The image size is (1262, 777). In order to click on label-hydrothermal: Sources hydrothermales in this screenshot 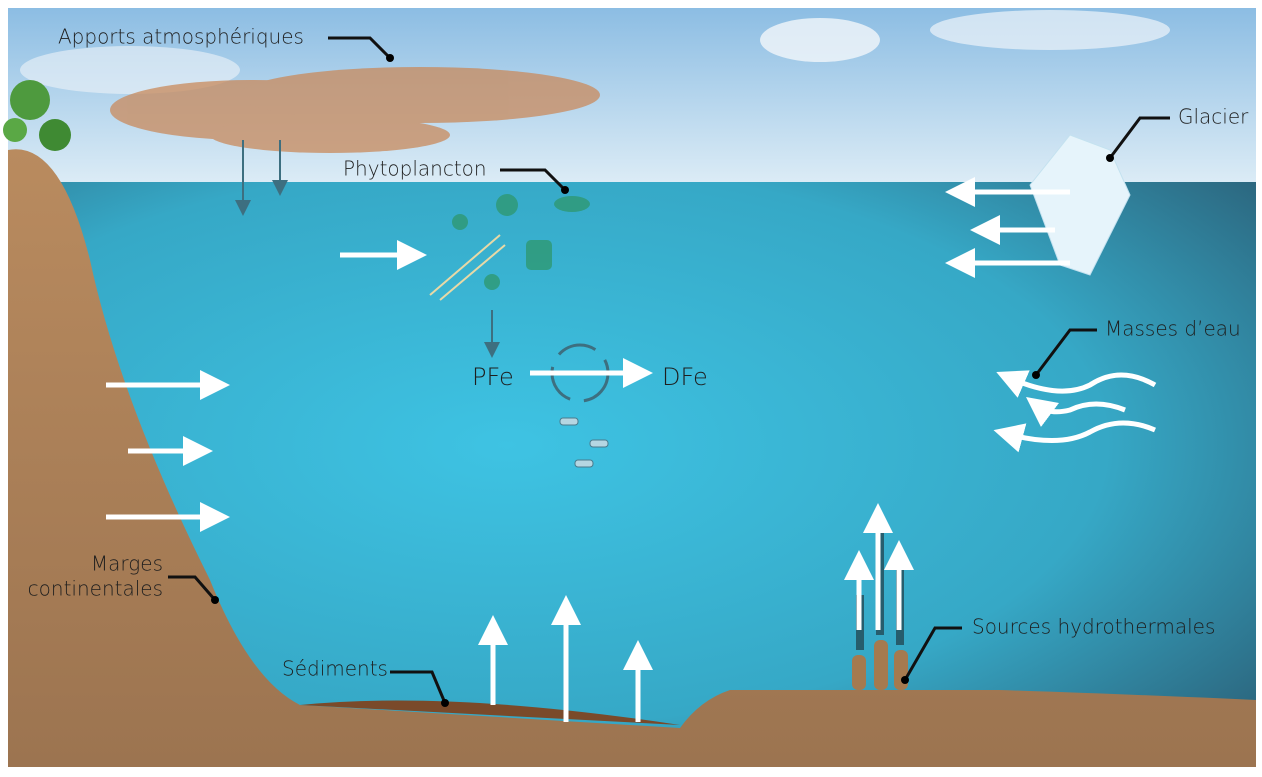, I will do `click(1093, 627)`.